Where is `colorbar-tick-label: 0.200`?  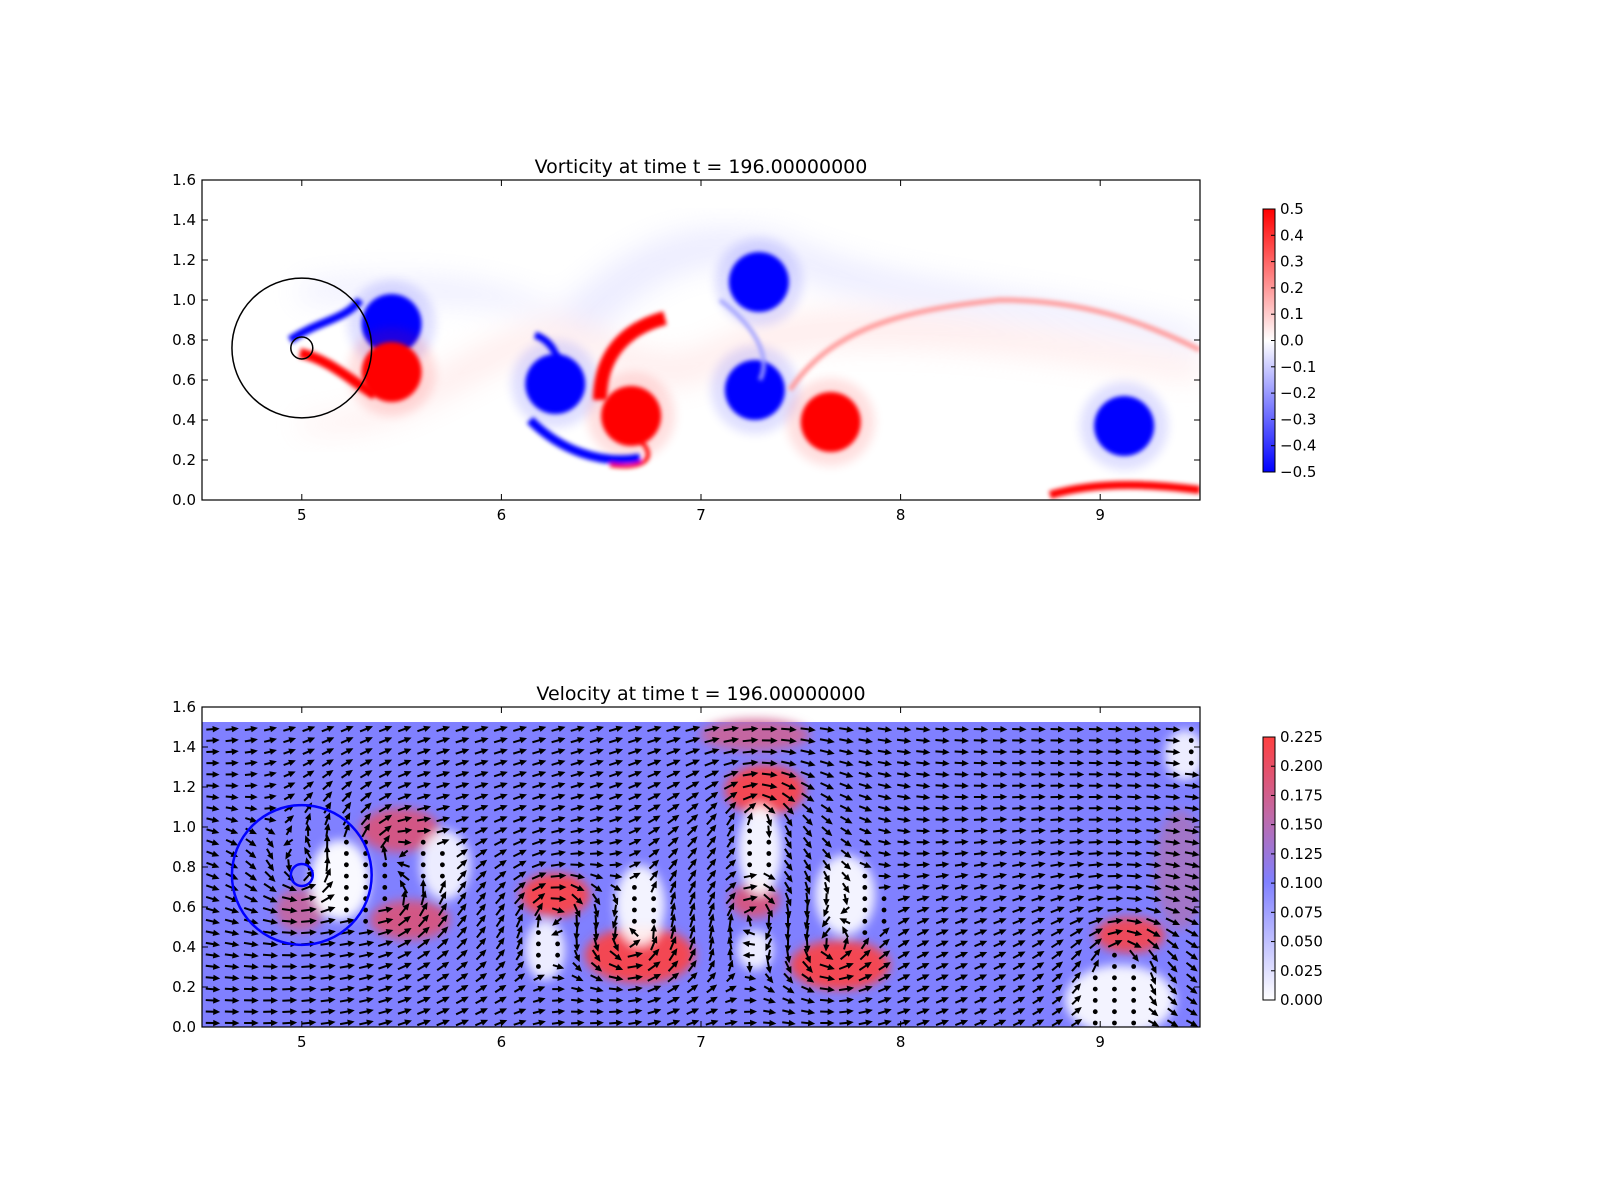 colorbar-tick-label: 0.200 is located at coordinates (1301, 766).